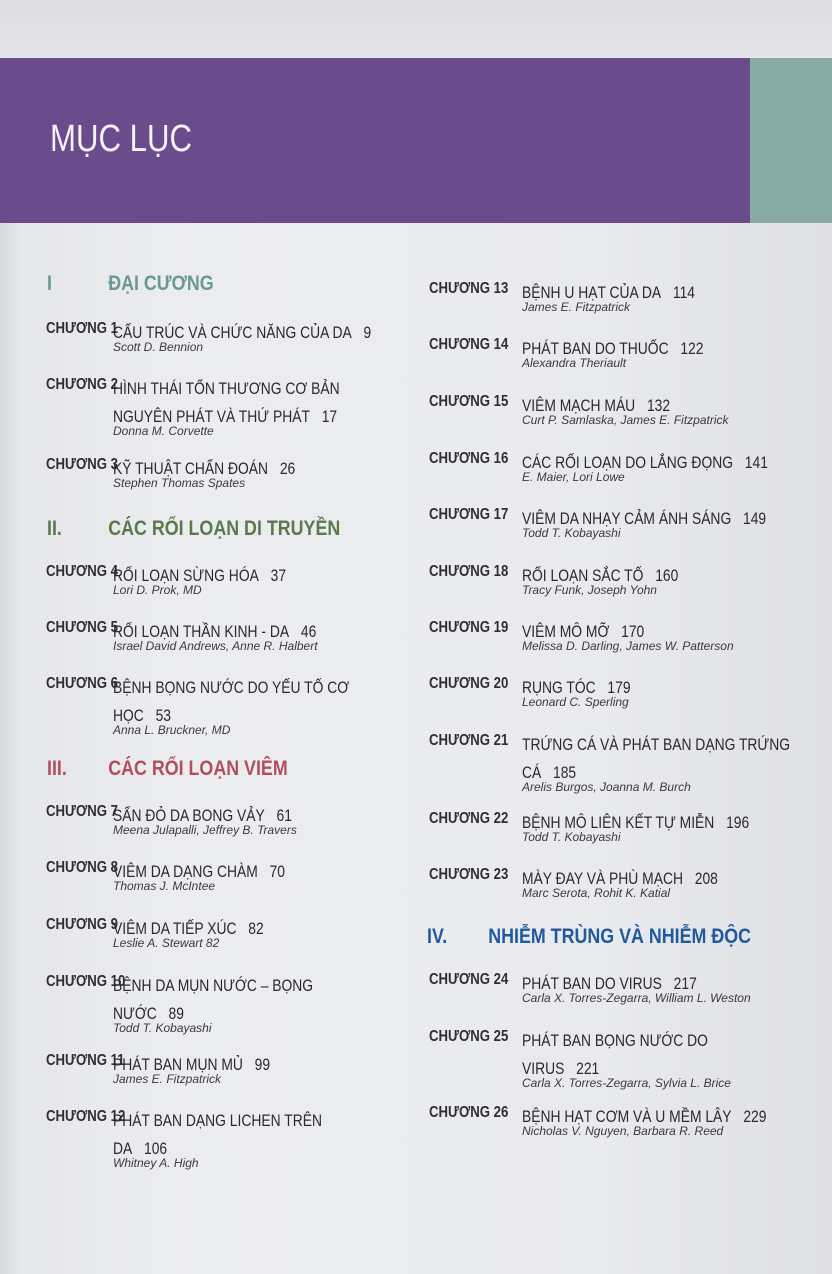  I want to click on chapter-label: CHƯƠNG 17, so click(469, 514).